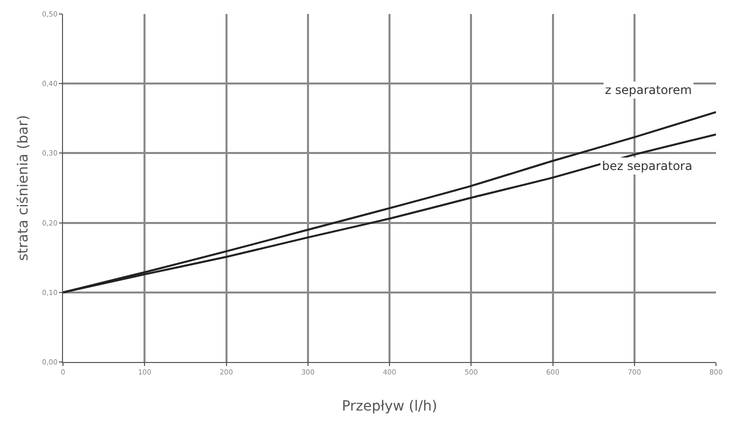 This screenshot has height=422, width=731. What do you see at coordinates (24, 188) in the screenshot?
I see `y-axis-title: strata ciśnienia (bar)` at bounding box center [24, 188].